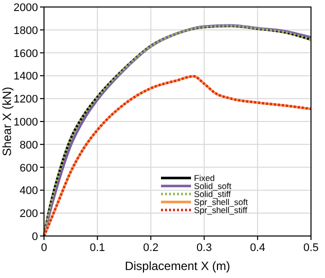 This screenshot has width=325, height=278. What do you see at coordinates (213, 186) in the screenshot?
I see `legend-label: Solid_soft` at bounding box center [213, 186].